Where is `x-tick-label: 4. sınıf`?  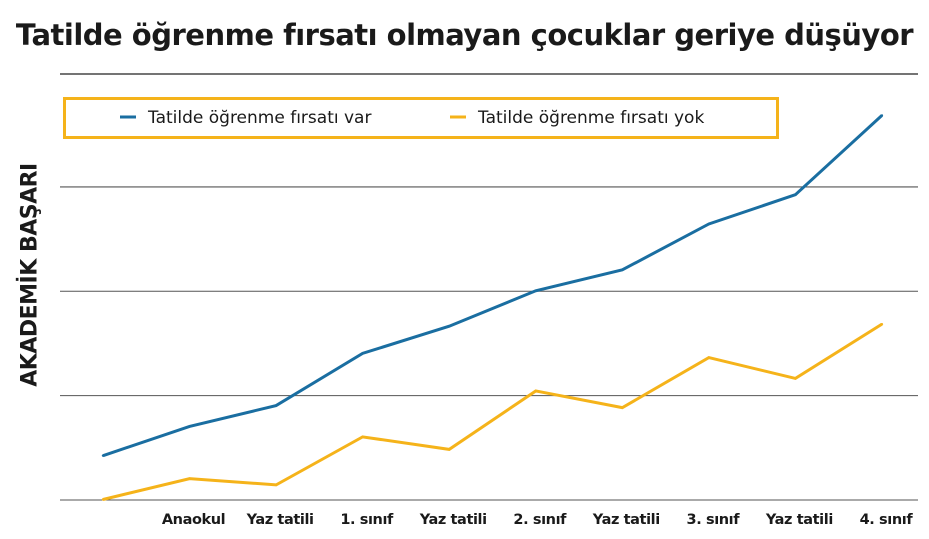 x-tick-label: 4. sınıf is located at coordinates (887, 520).